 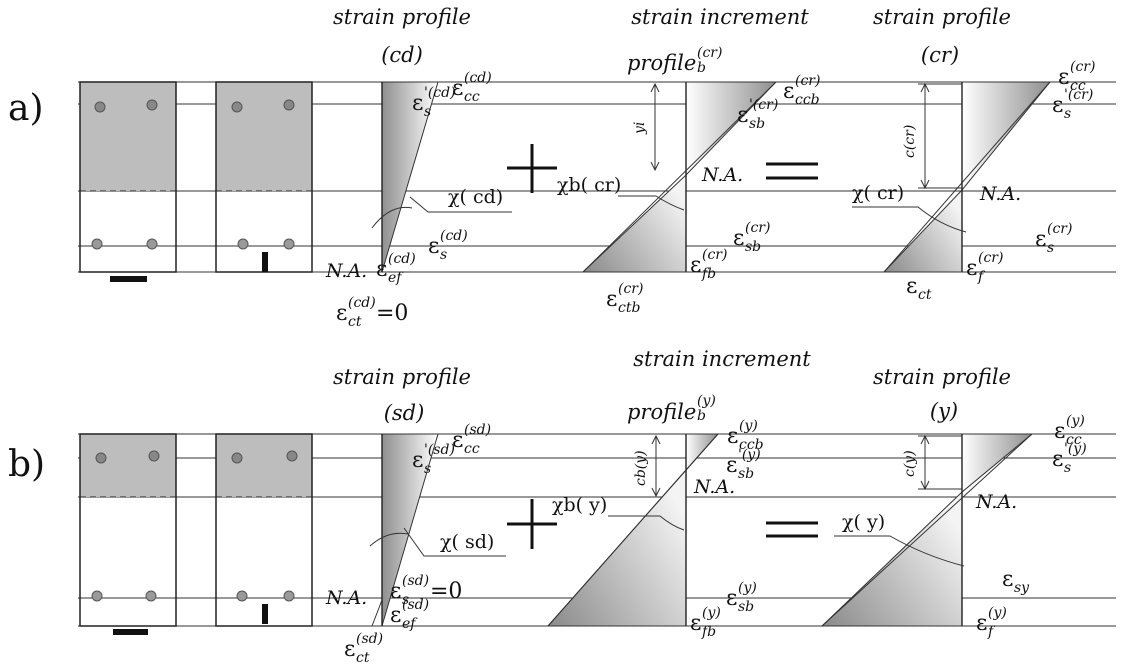 What do you see at coordinates (792, 171) in the screenshot?
I see `equals-a` at bounding box center [792, 171].